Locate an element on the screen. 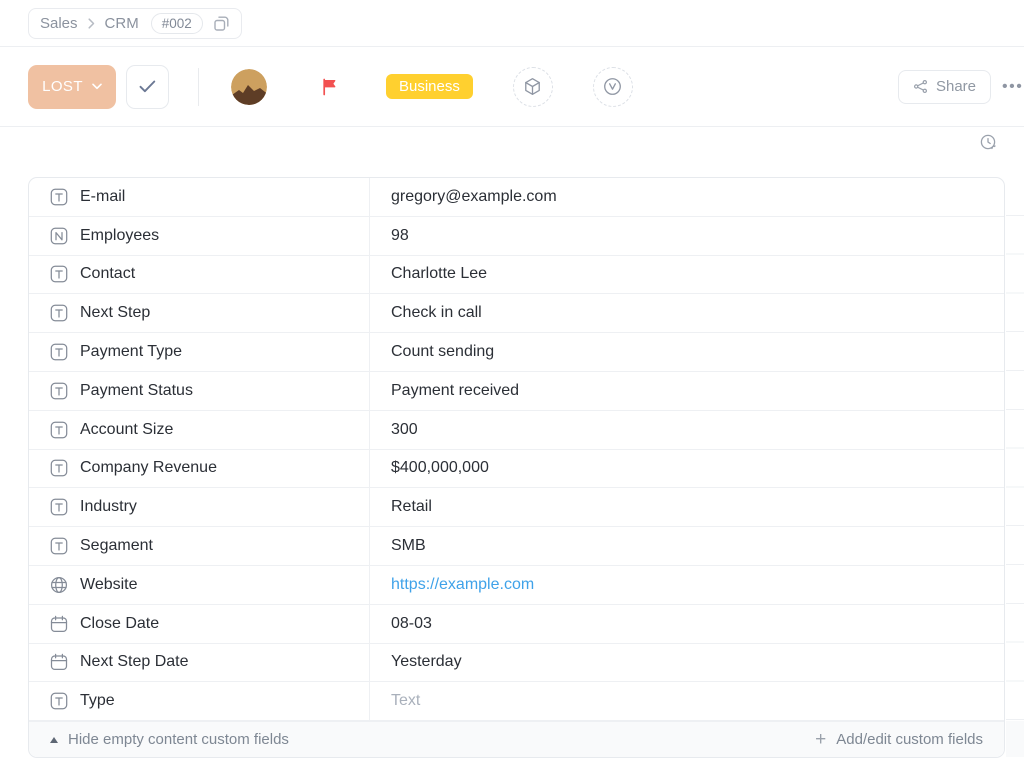 The image size is (1024, 769). field-name-cell: E-mail is located at coordinates (199, 197).